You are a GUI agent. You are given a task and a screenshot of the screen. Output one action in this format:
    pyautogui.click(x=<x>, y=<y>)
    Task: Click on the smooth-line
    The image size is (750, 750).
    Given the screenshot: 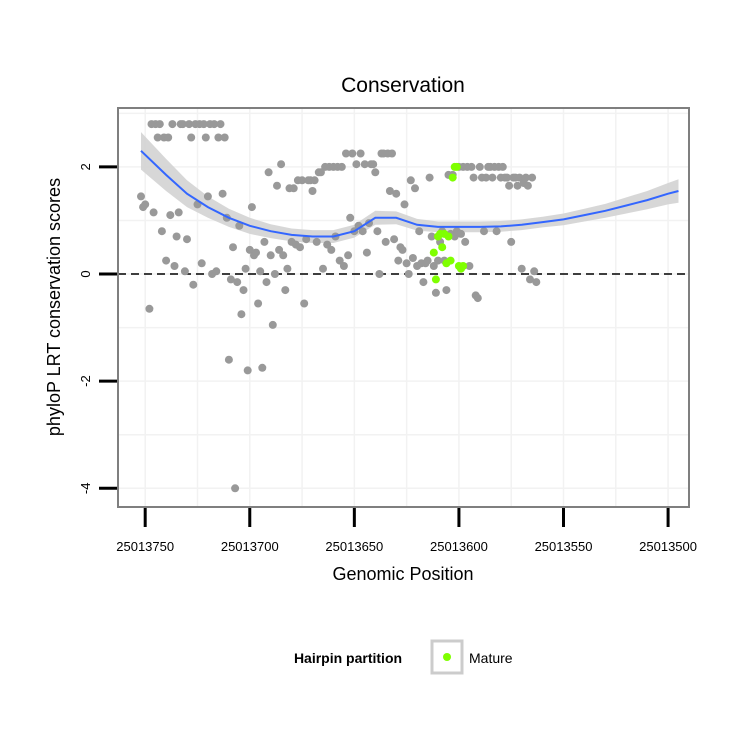 What is the action you would take?
    pyautogui.click(x=409, y=194)
    